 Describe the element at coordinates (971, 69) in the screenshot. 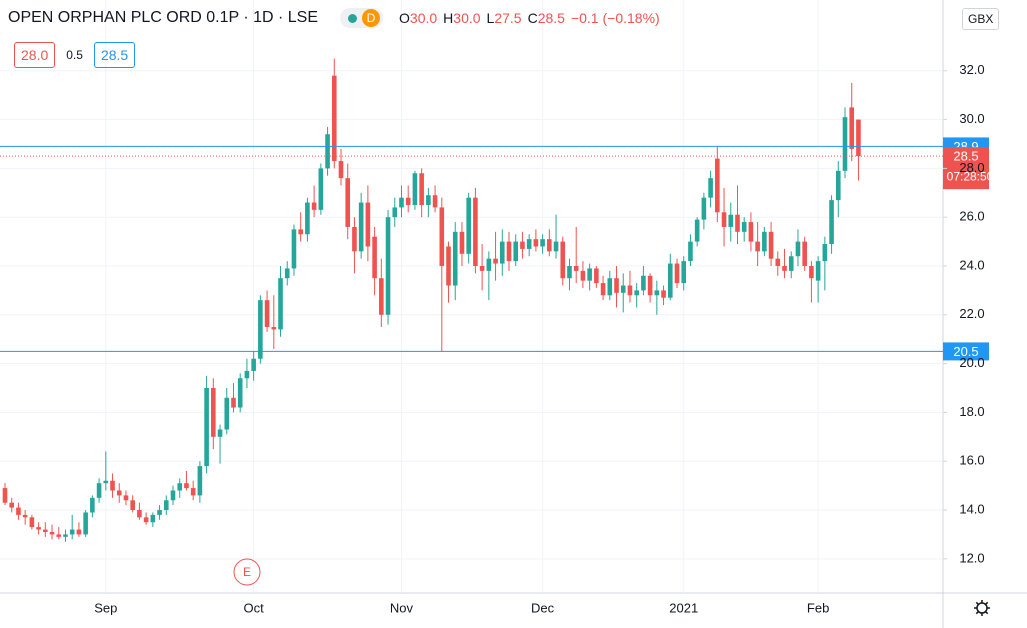

I see `y-tick-label: 32.0` at that location.